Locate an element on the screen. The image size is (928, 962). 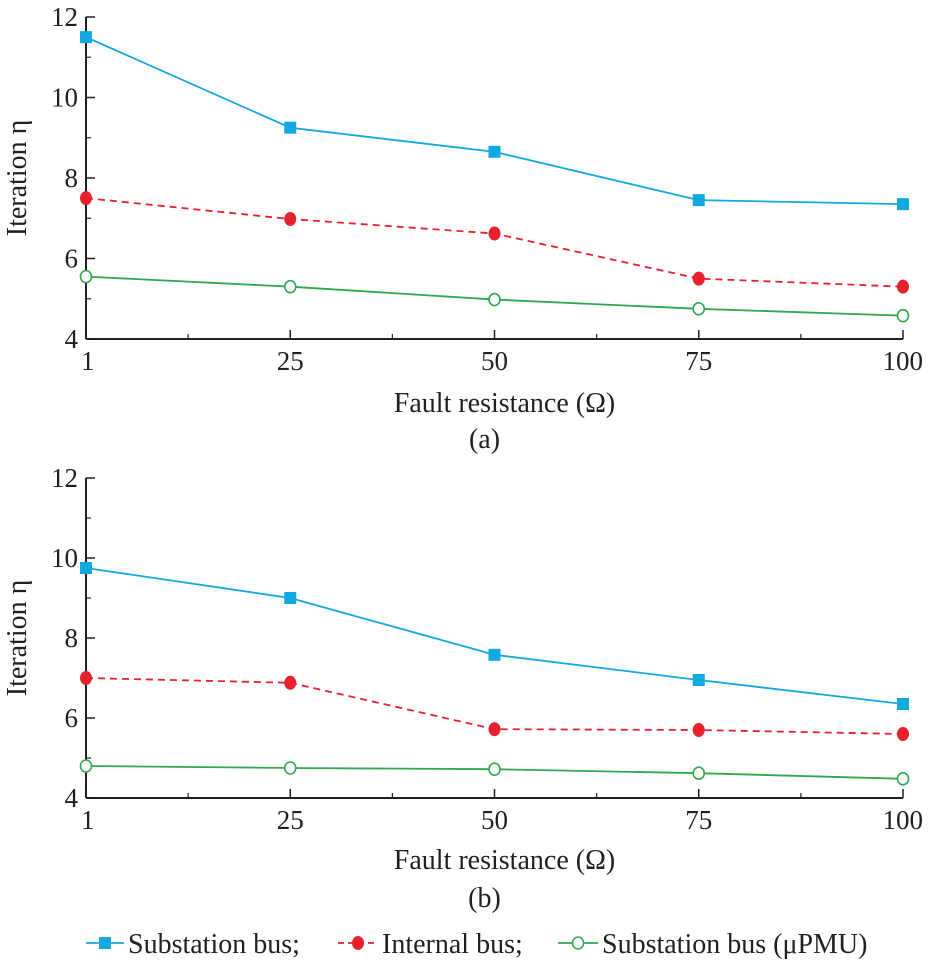
legend-label: Substation bus (μPMU) is located at coordinates (734, 944).